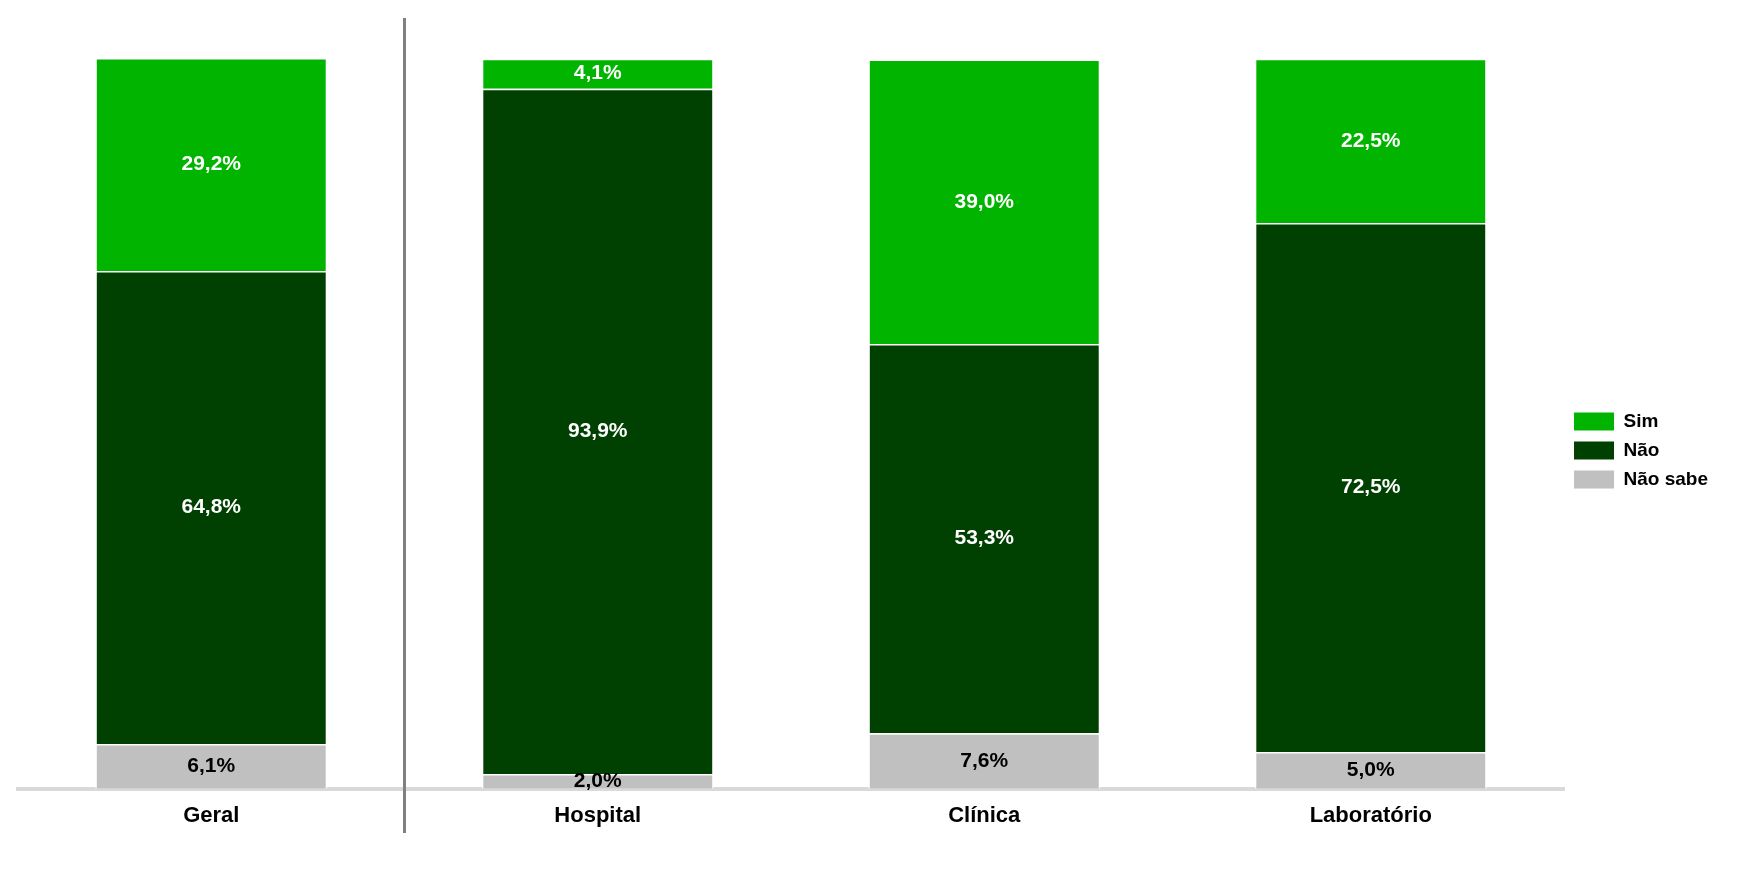  Describe the element at coordinates (1641, 449) in the screenshot. I see `legend-label: Não` at that location.